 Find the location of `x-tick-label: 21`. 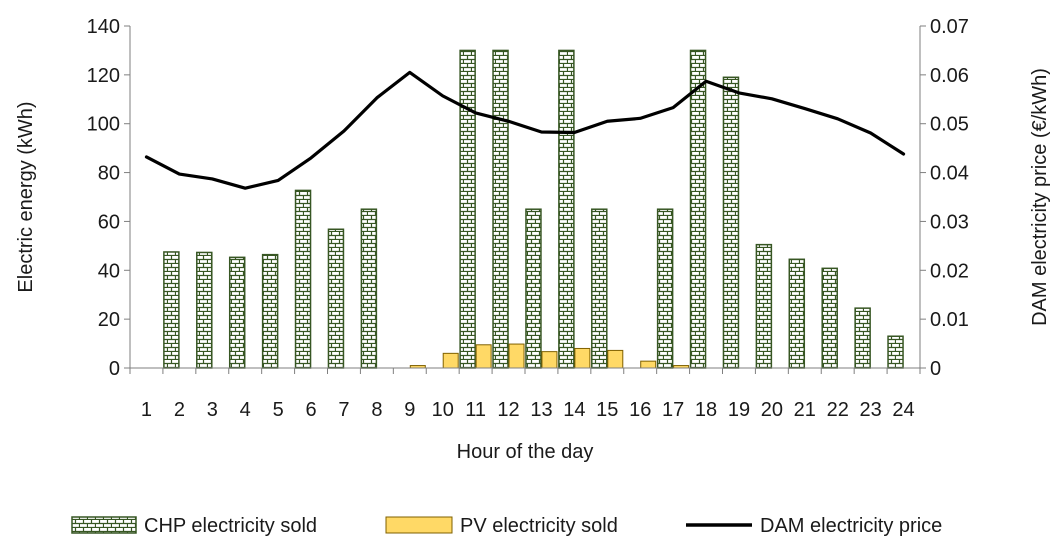

x-tick-label: 21 is located at coordinates (805, 410).